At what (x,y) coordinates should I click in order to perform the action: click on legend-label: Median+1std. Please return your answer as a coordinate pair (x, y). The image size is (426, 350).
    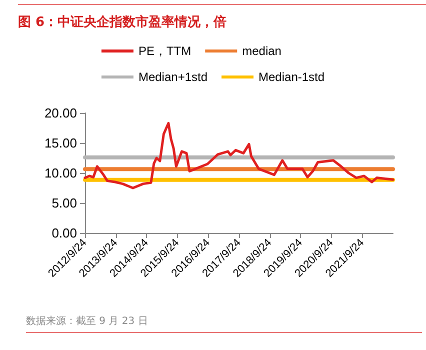
    Looking at the image, I should click on (173, 77).